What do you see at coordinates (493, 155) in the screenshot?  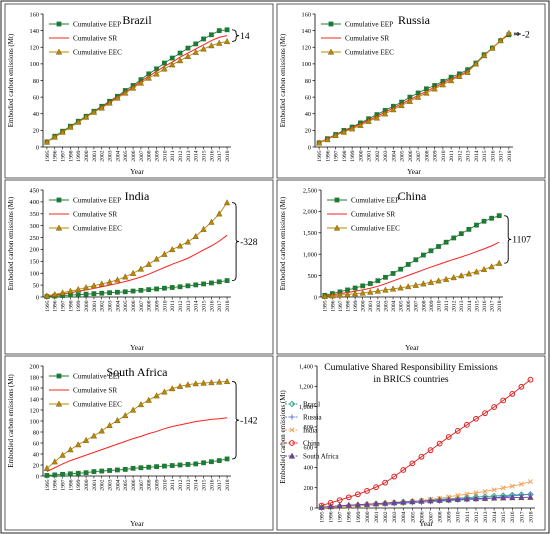 I see `x-tick-label: 2016` at bounding box center [493, 155].